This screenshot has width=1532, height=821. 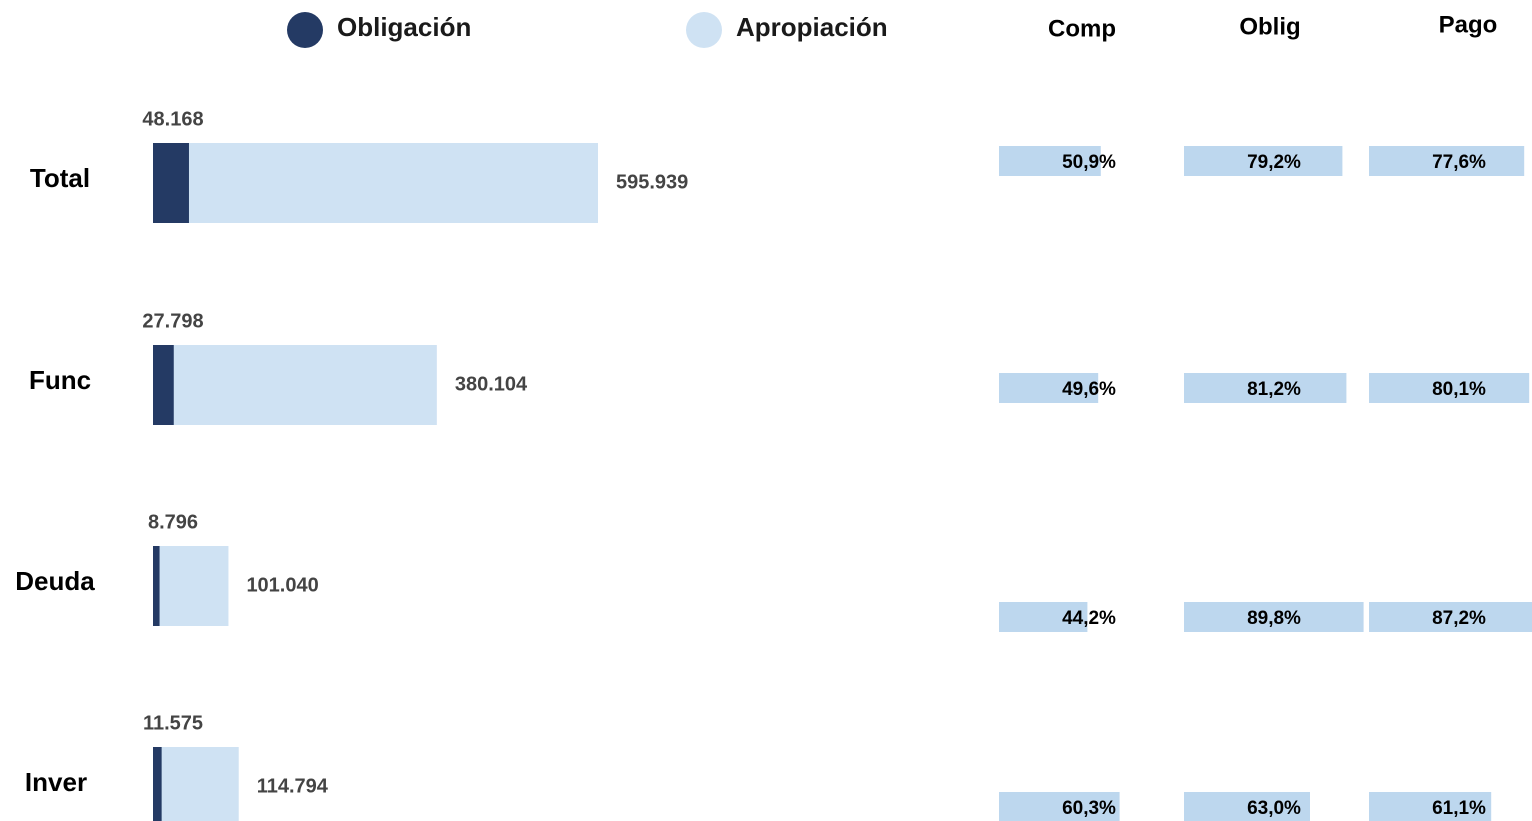 I want to click on percent-label: 81,2%, so click(x=1274, y=389).